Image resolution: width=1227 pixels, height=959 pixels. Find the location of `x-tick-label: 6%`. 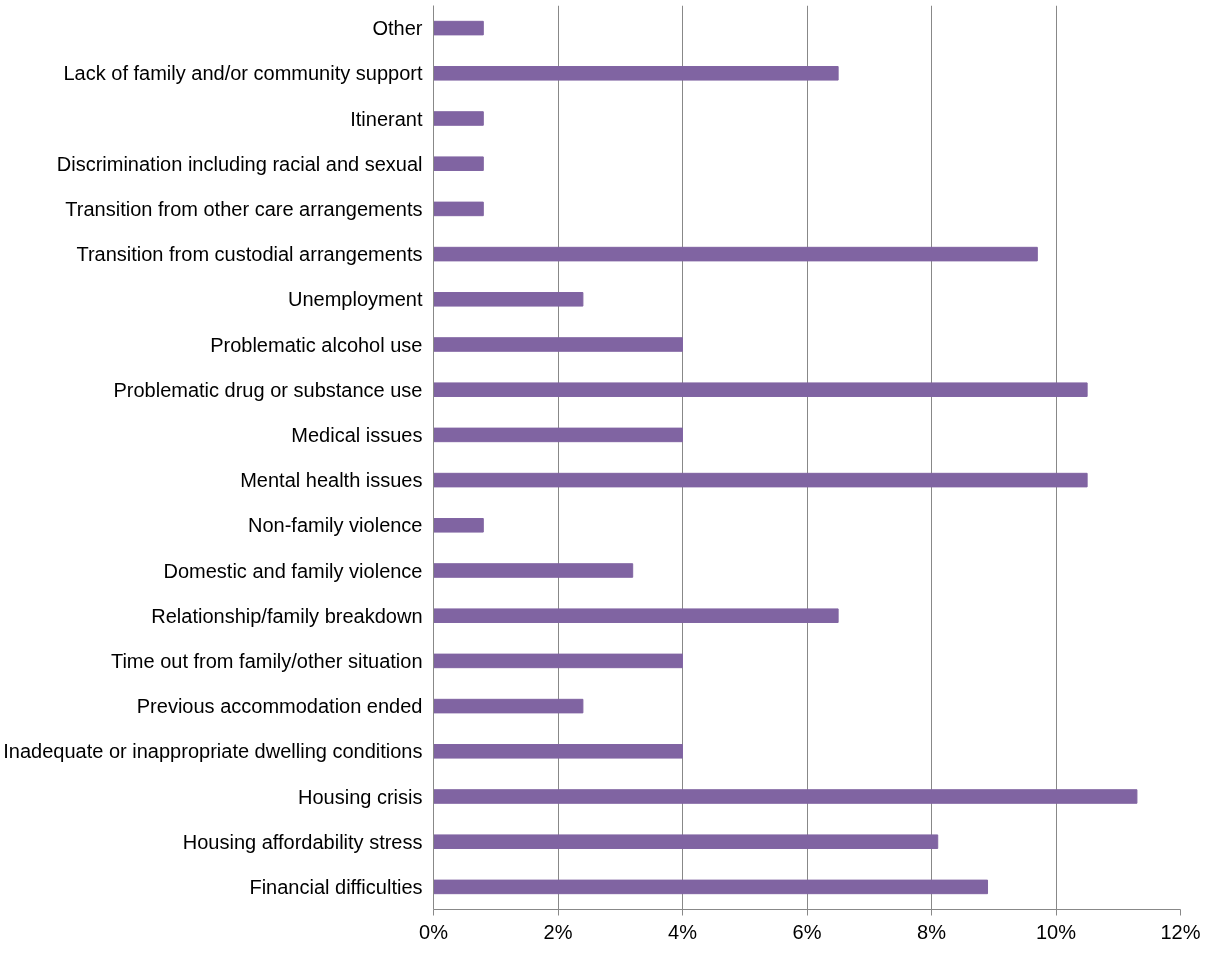

x-tick-label: 6% is located at coordinates (807, 931).